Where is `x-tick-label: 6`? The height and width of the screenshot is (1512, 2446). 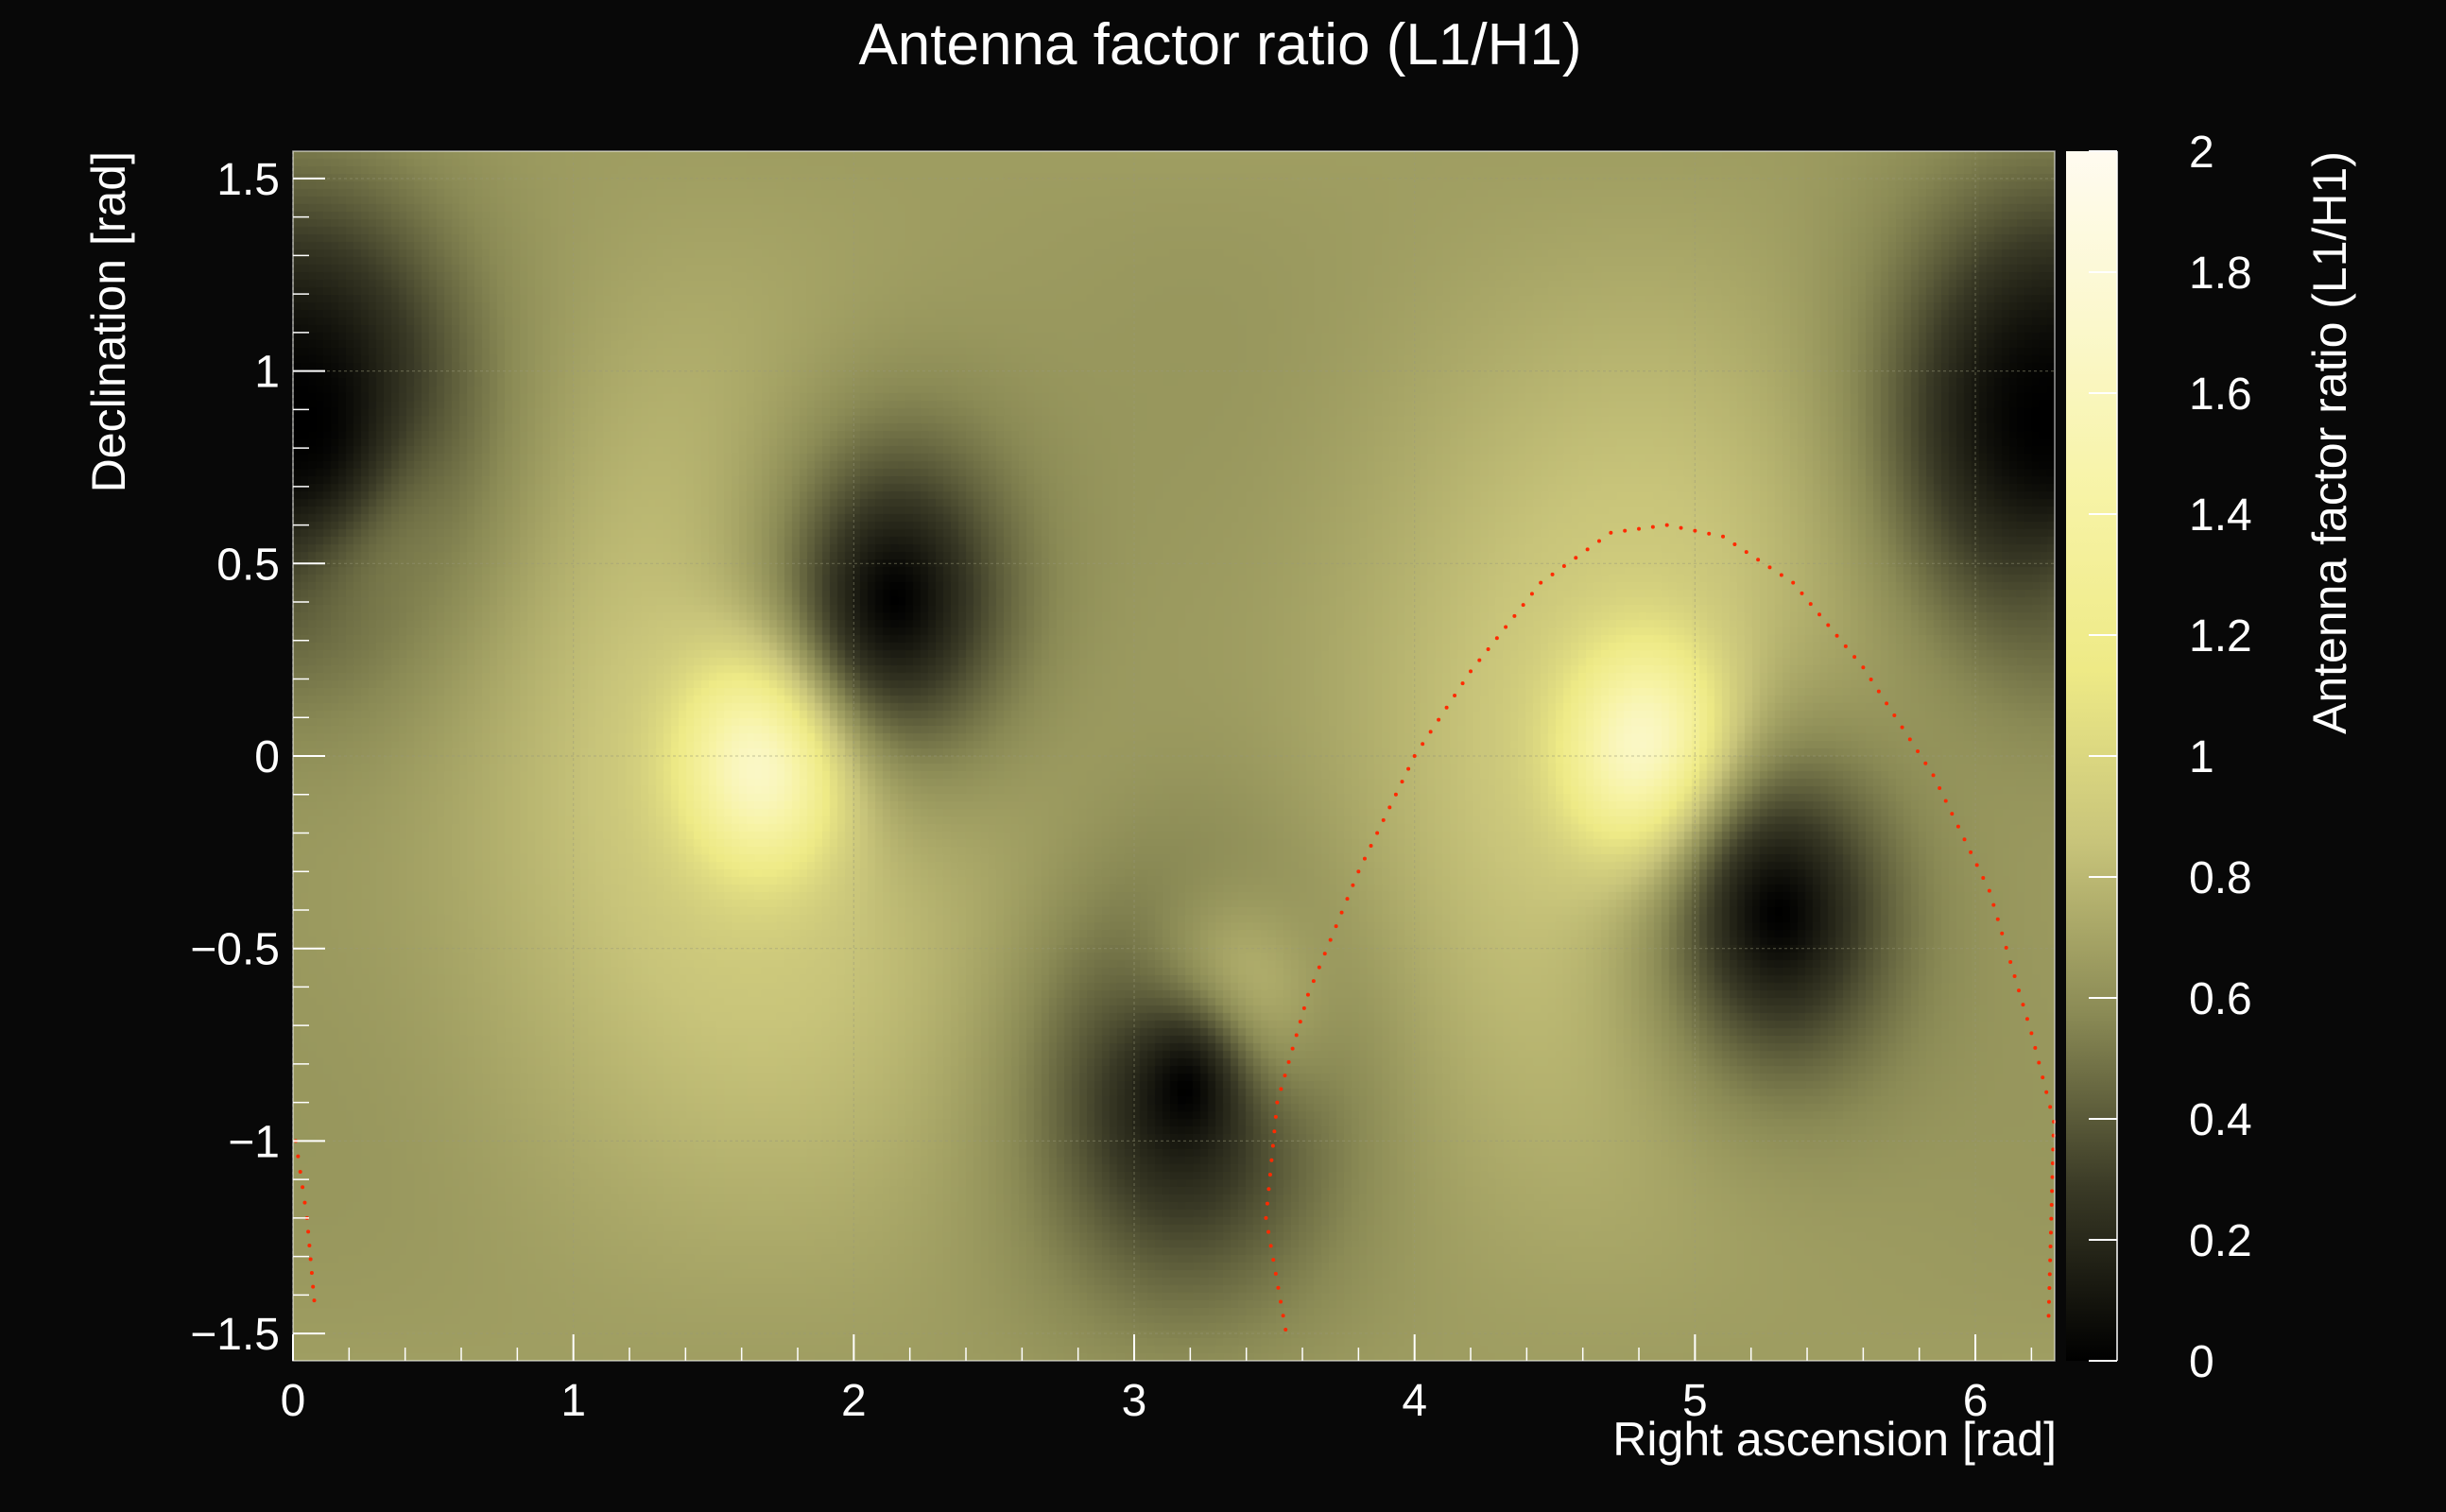
x-tick-label: 6 is located at coordinates (1976, 1401).